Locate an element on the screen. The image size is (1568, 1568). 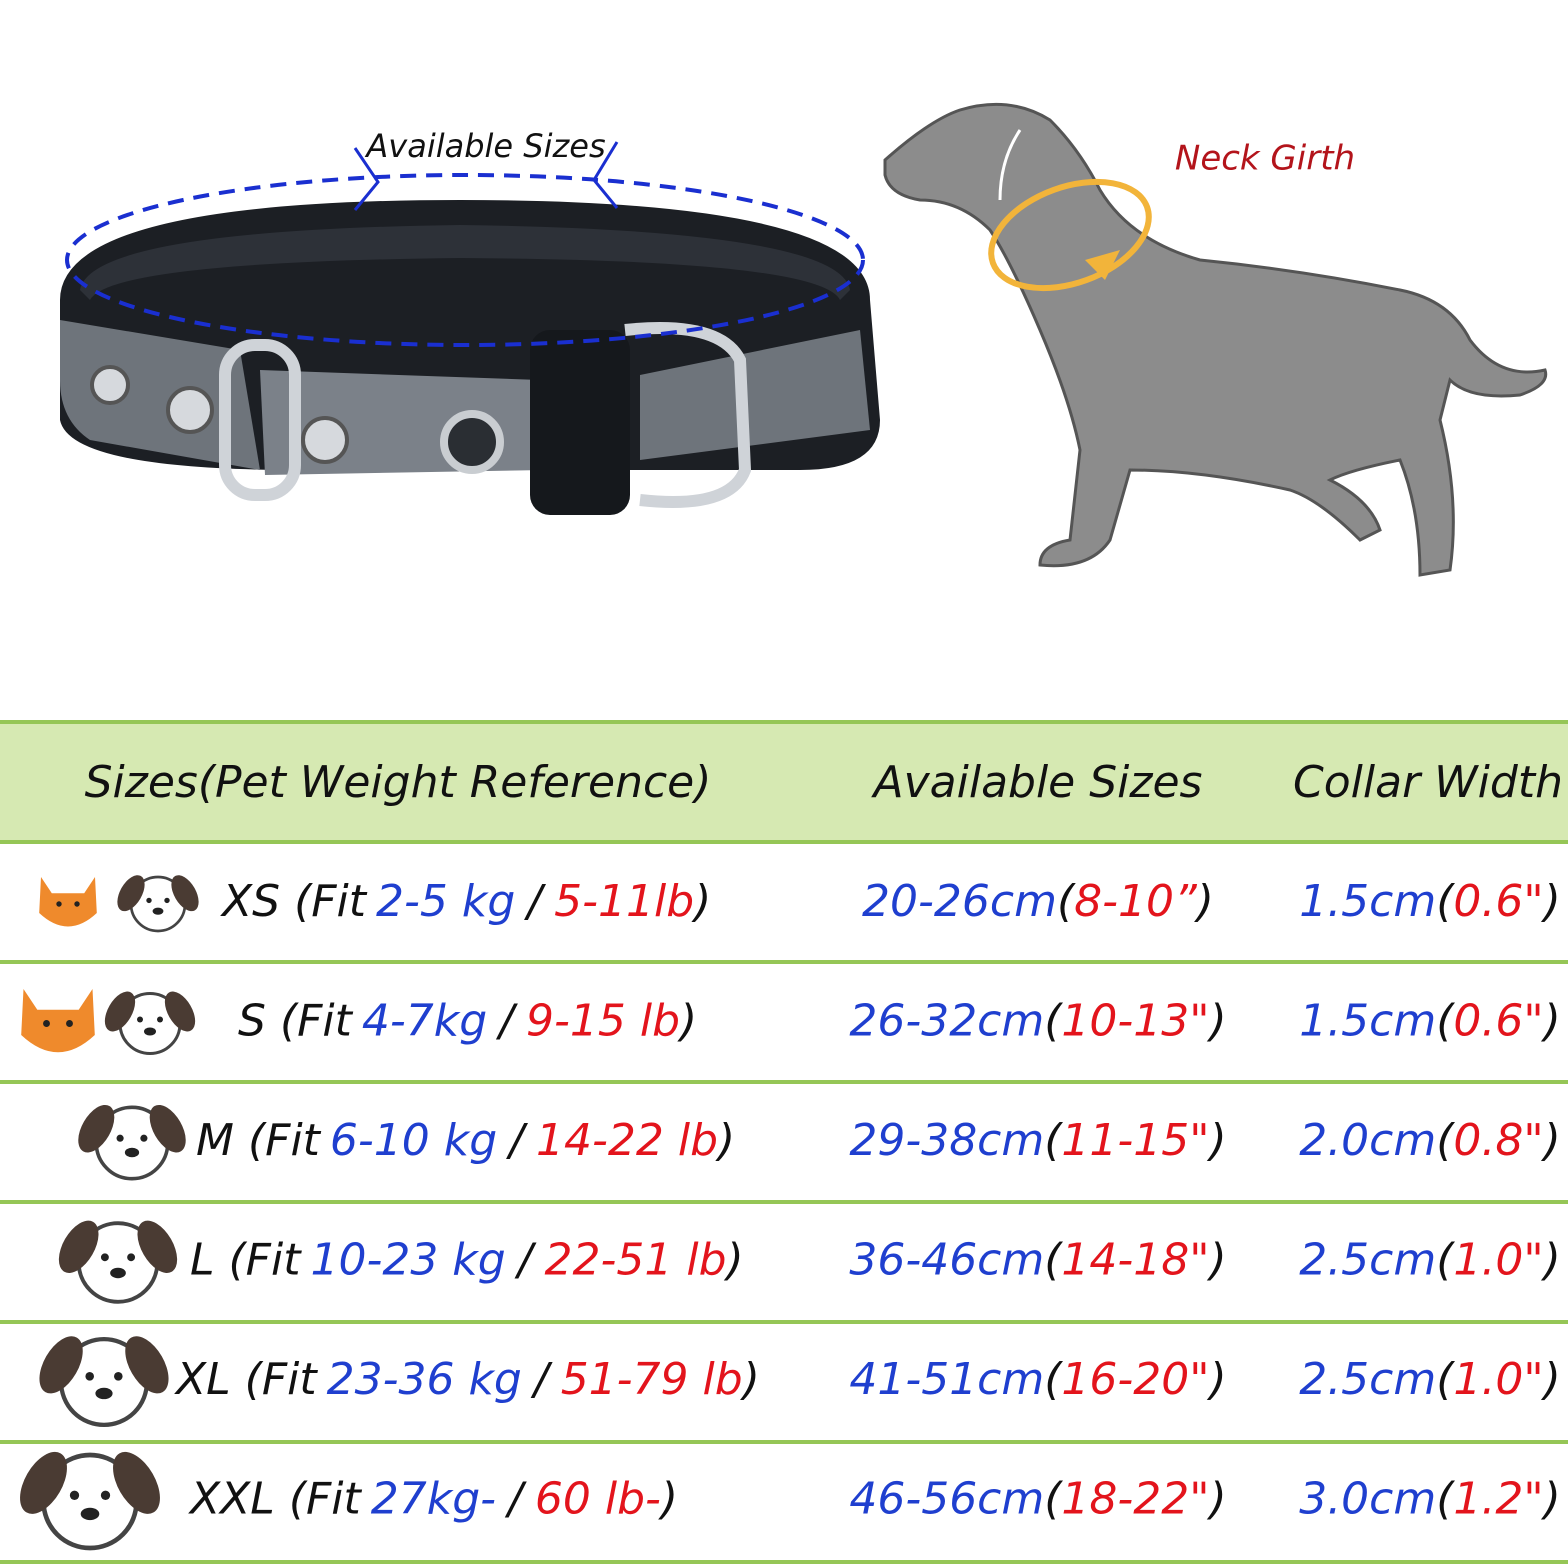
cell-text: 23-36 kg is located at coordinates (424, 1379).